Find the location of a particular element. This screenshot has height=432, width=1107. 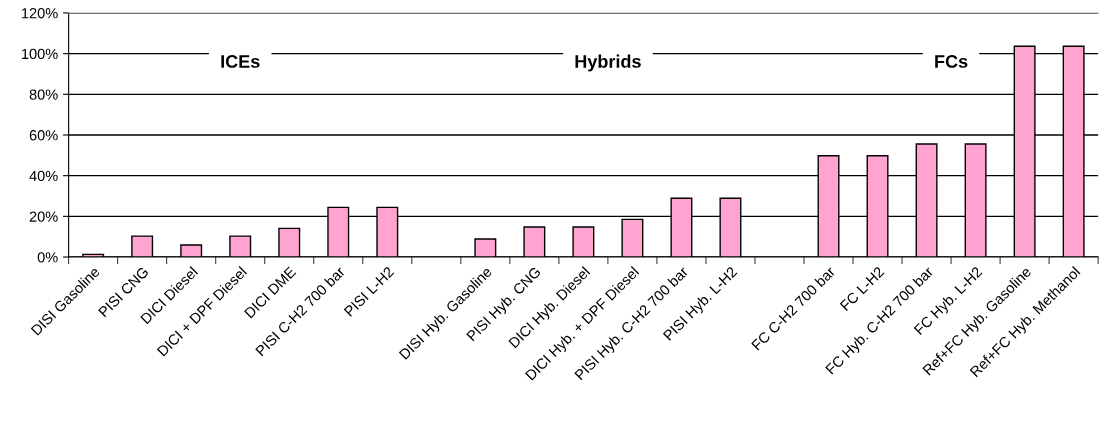

annotation: FCs is located at coordinates (951, 61).